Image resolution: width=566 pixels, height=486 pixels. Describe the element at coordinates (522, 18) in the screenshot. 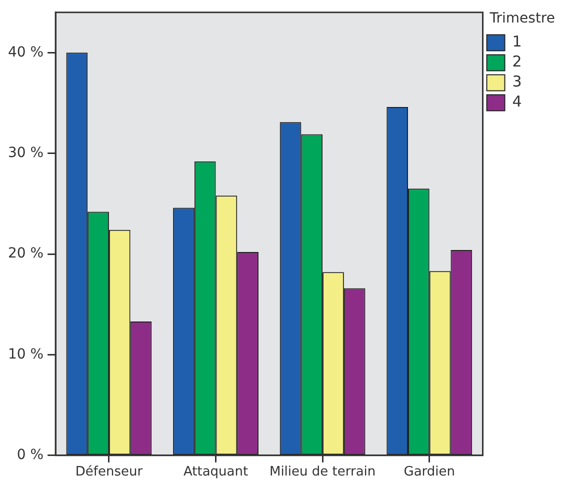

I see `legend-title: Trimestre` at that location.